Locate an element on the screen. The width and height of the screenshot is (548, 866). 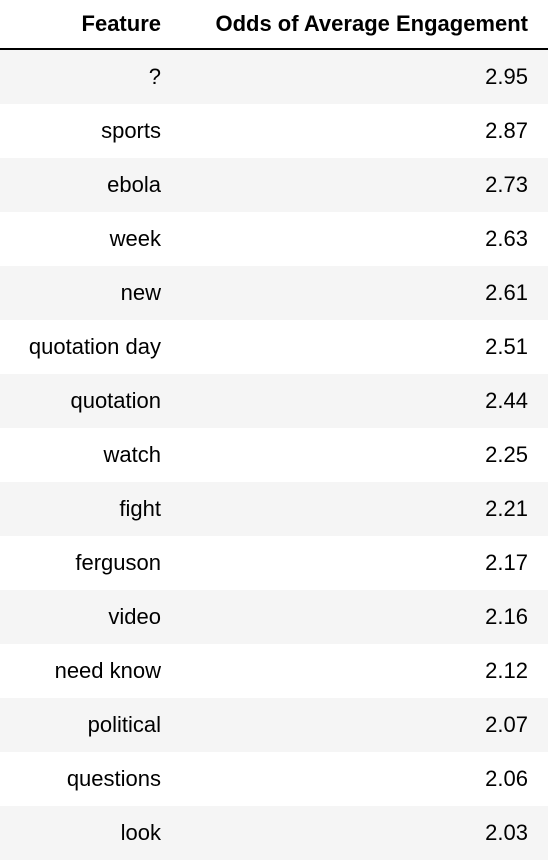
odds-cell: 2.21 is located at coordinates (506, 508).